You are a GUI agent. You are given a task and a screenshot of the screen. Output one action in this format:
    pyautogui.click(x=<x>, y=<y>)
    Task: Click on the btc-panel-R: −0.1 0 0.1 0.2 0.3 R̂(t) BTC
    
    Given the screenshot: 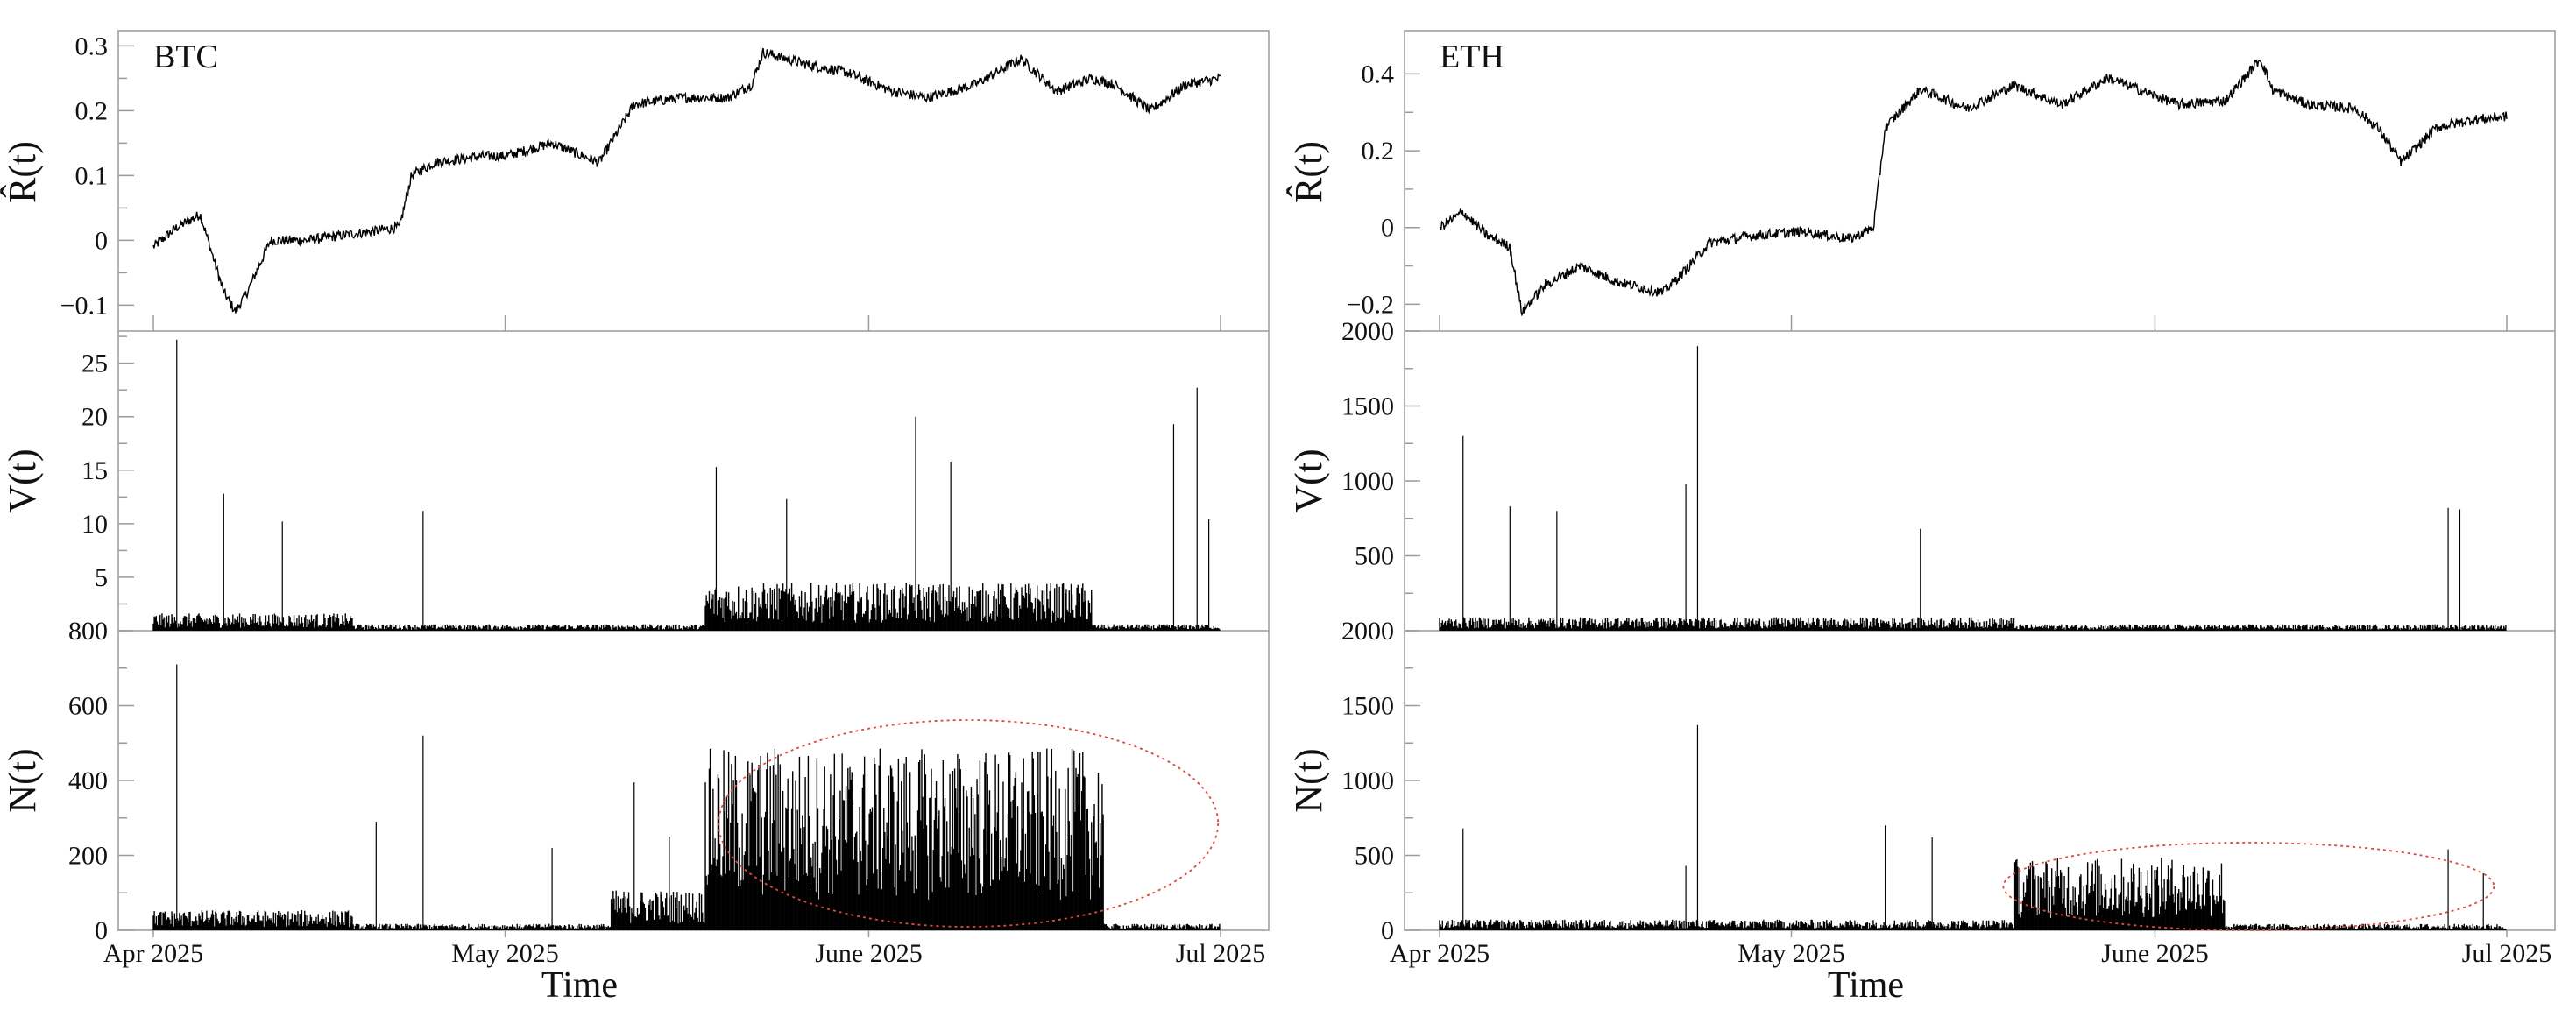 What is the action you would take?
    pyautogui.click(x=610, y=181)
    